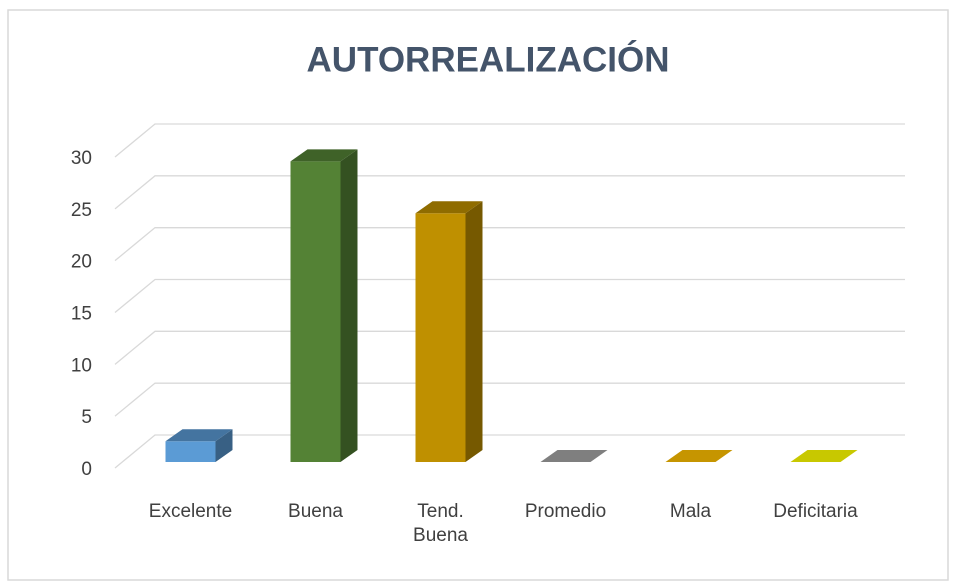 The width and height of the screenshot is (955, 581). I want to click on y-tick-label: 0, so click(86, 469).